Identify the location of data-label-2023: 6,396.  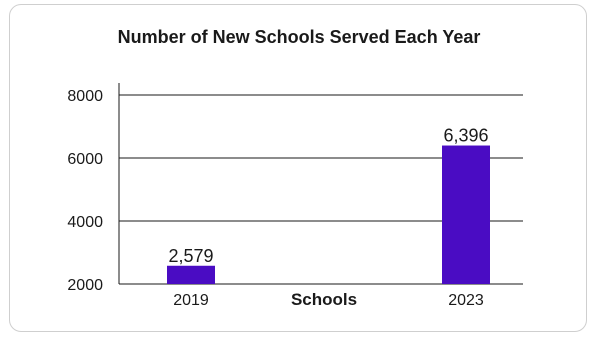
(465, 136).